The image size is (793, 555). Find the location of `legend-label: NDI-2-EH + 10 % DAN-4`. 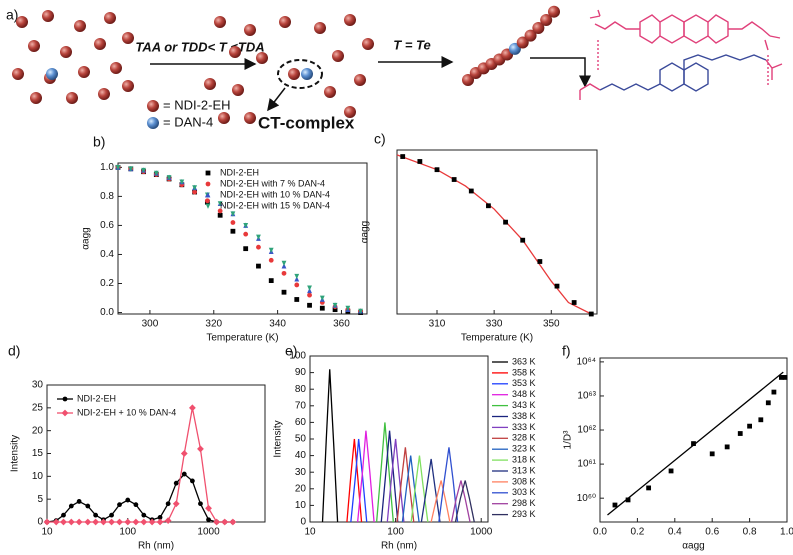

legend-label: NDI-2-EH + 10 % DAN-4 is located at coordinates (126, 412).